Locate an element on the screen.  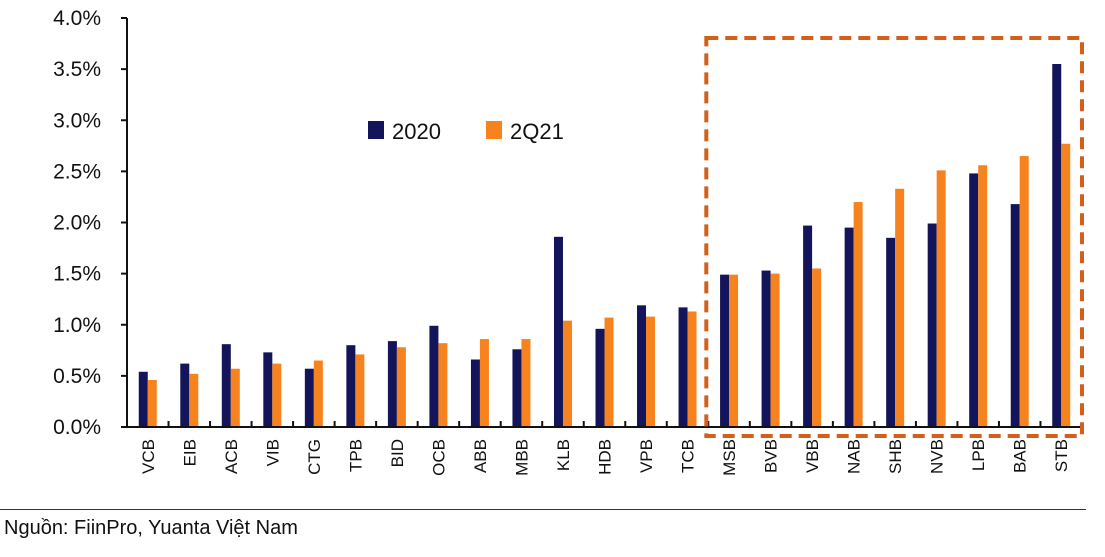
bar-2020-nvb is located at coordinates (932, 325).